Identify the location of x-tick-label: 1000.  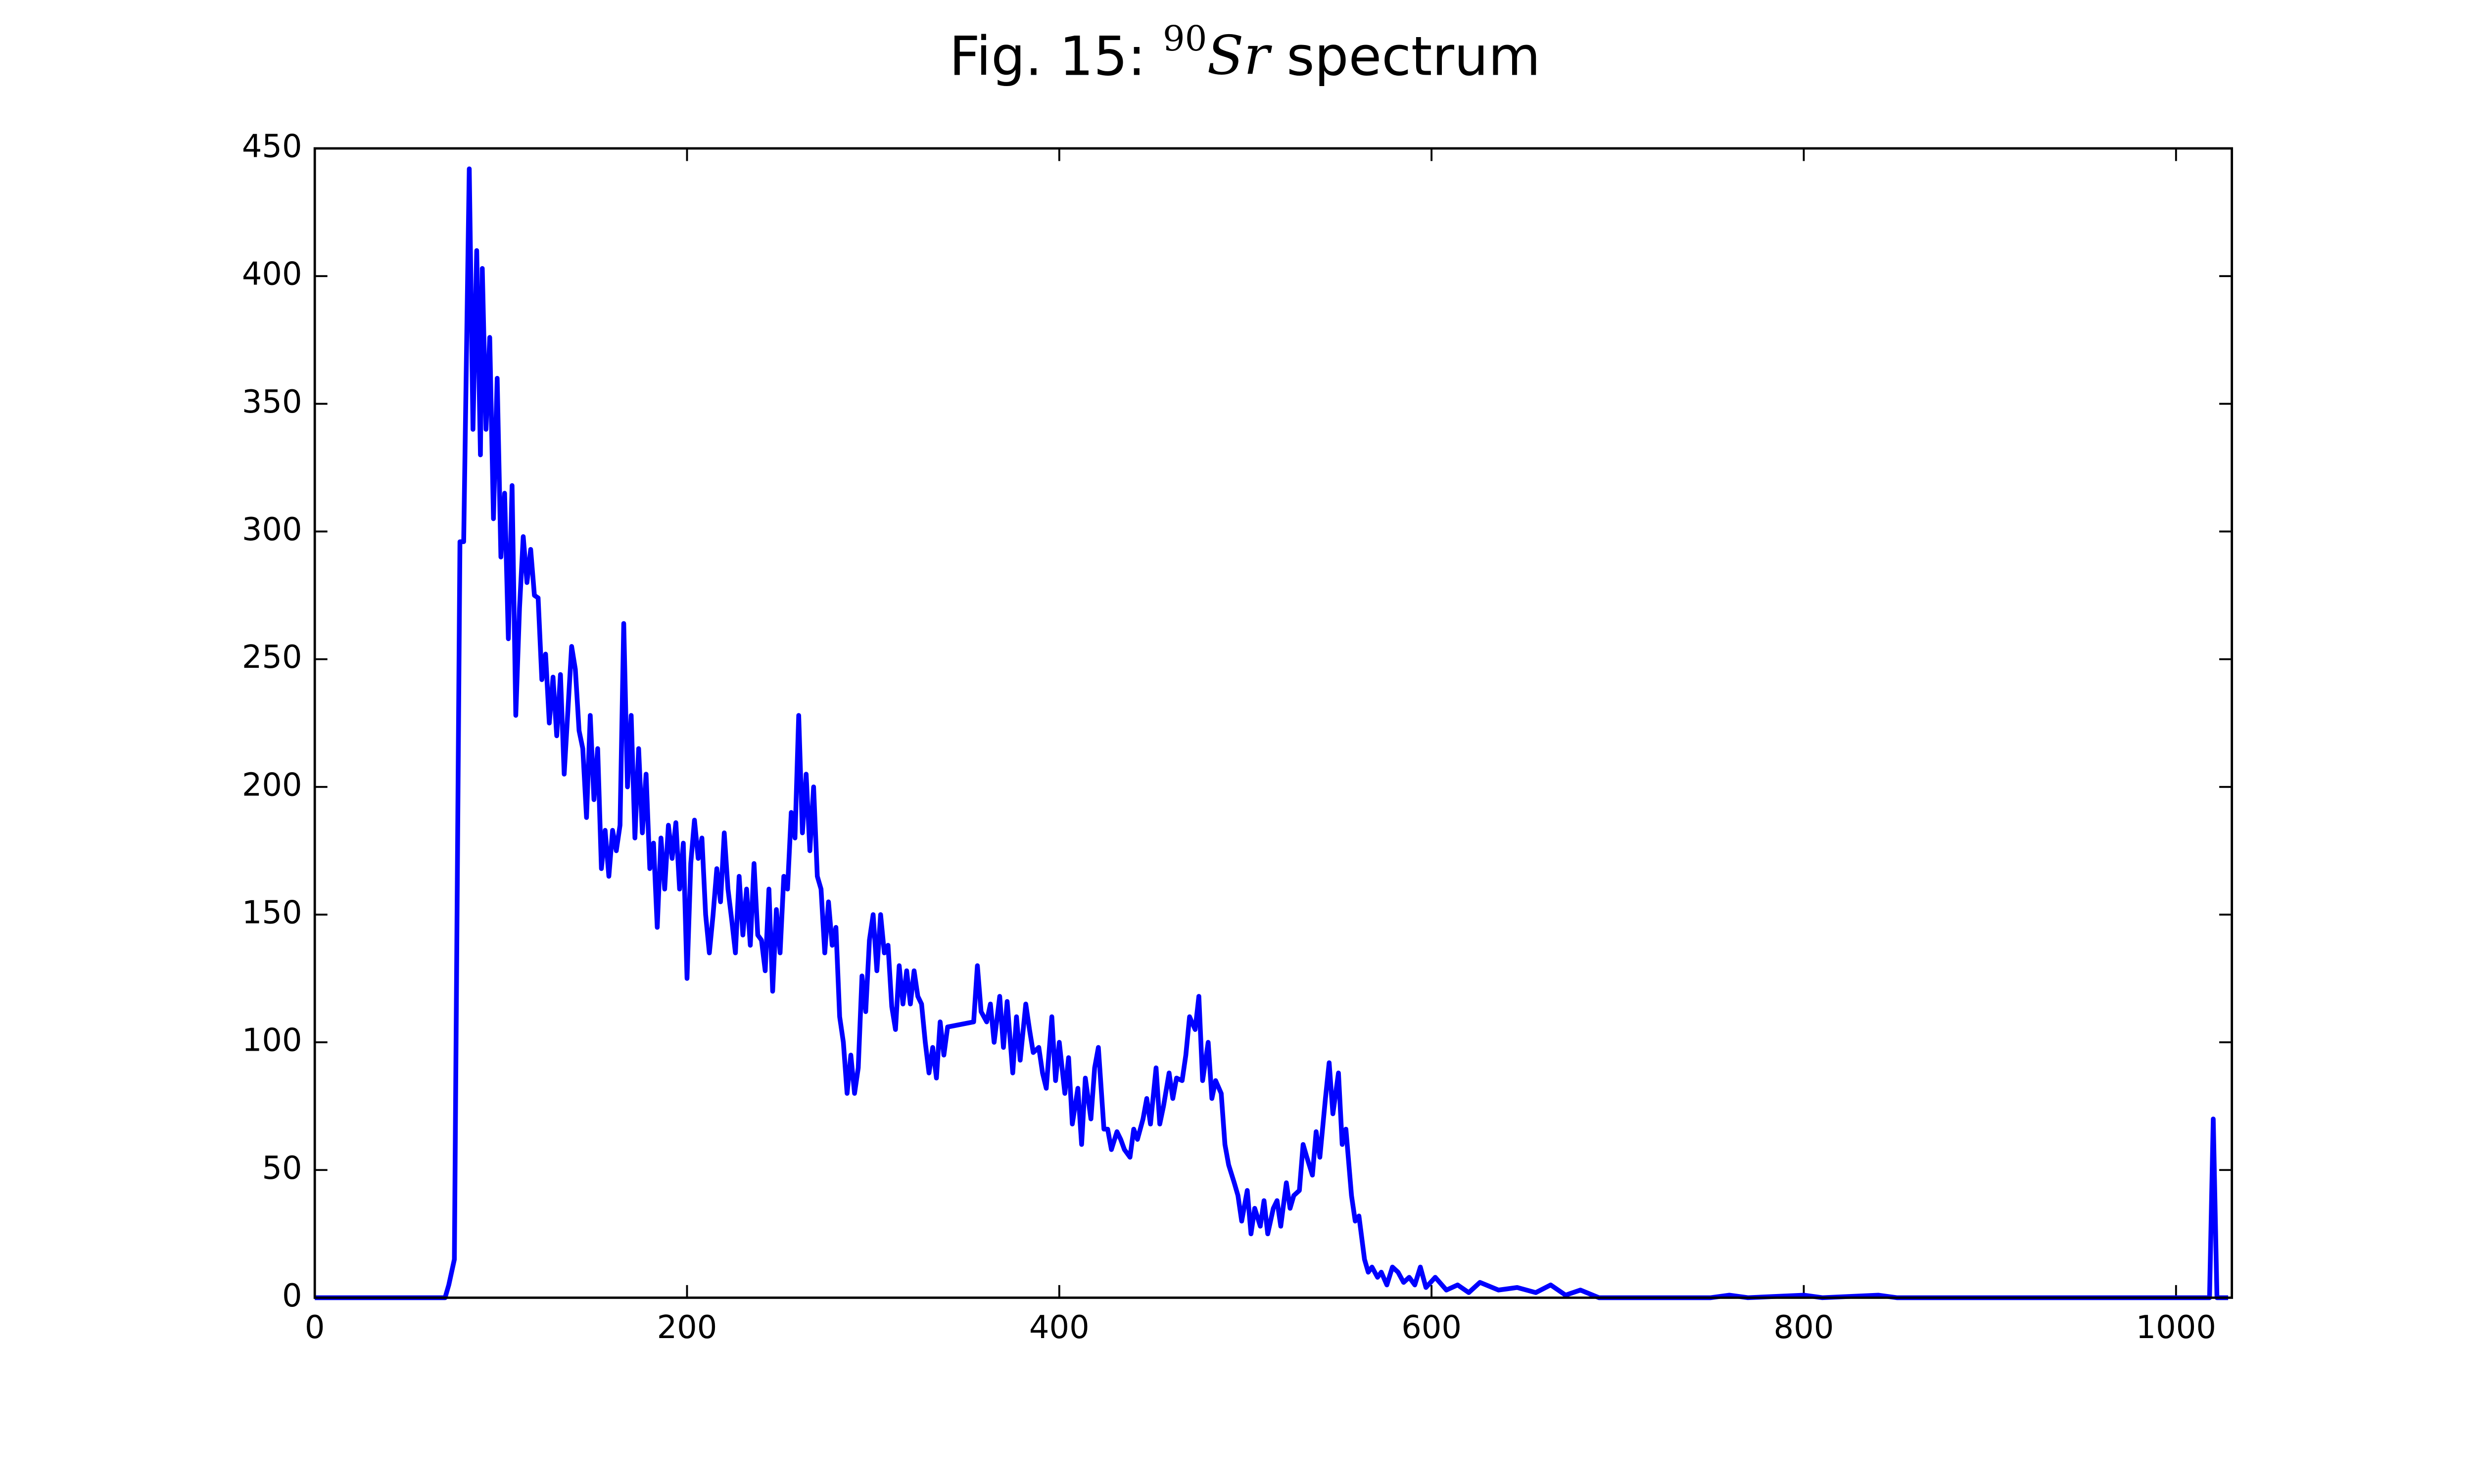
(2176, 1327).